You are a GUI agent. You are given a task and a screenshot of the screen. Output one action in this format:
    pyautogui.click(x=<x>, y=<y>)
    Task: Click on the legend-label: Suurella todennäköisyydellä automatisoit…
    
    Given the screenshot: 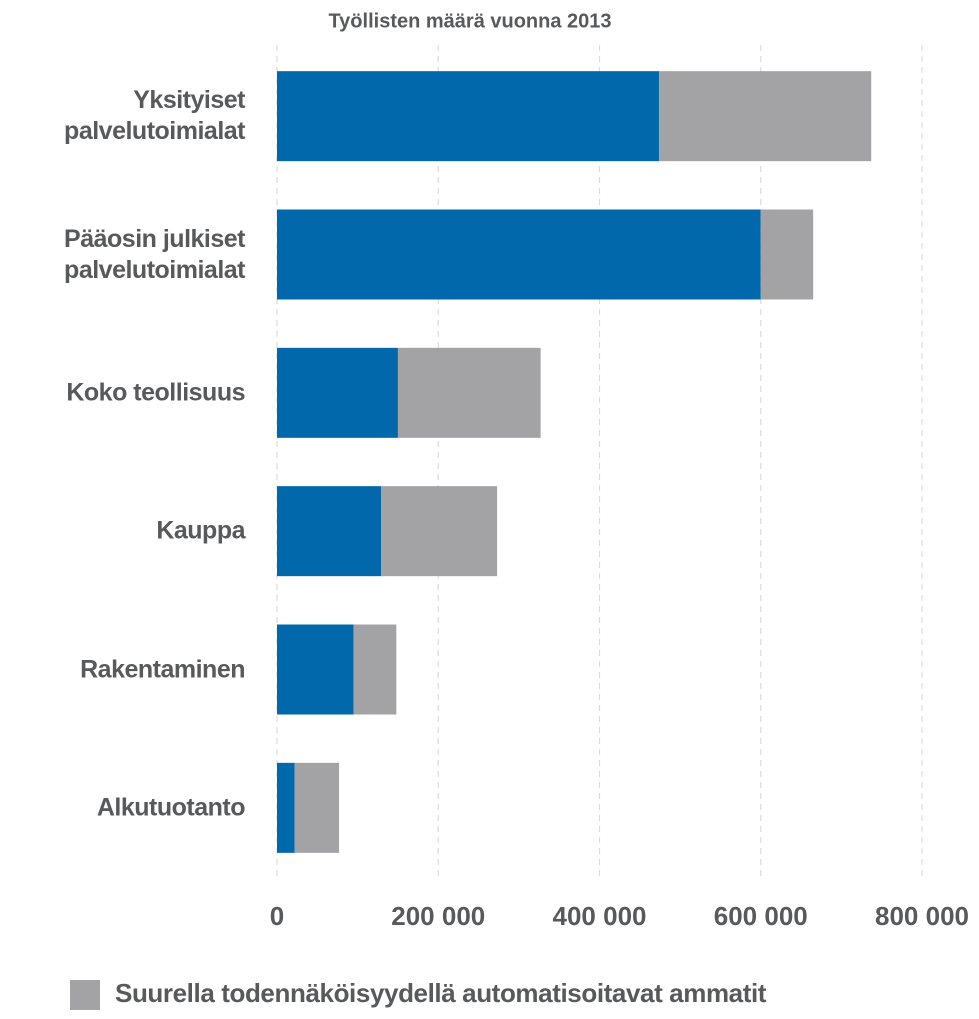 What is the action you would take?
    pyautogui.click(x=441, y=993)
    